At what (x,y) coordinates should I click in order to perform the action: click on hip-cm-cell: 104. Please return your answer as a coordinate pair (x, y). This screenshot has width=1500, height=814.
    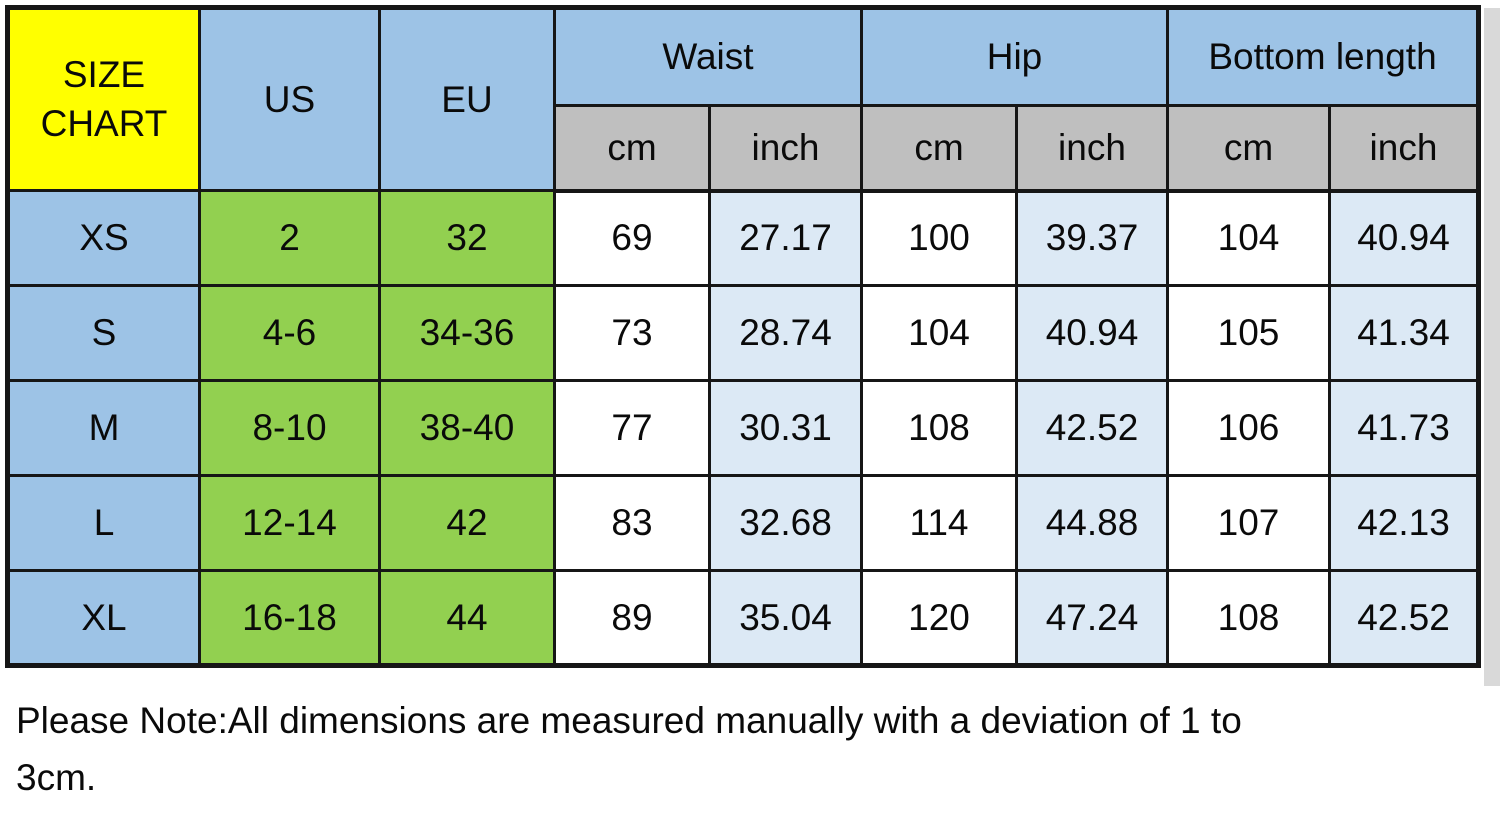
    Looking at the image, I should click on (939, 333).